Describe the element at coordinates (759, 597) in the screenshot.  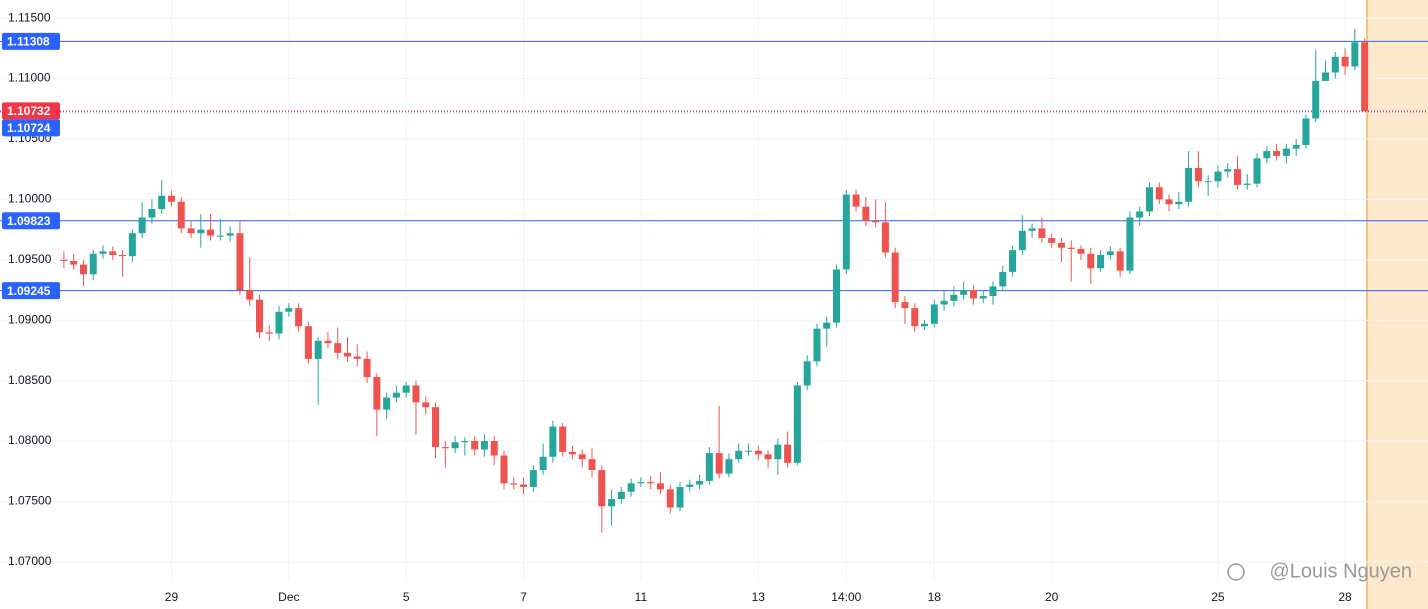
I see `x-tick-label: 13` at that location.